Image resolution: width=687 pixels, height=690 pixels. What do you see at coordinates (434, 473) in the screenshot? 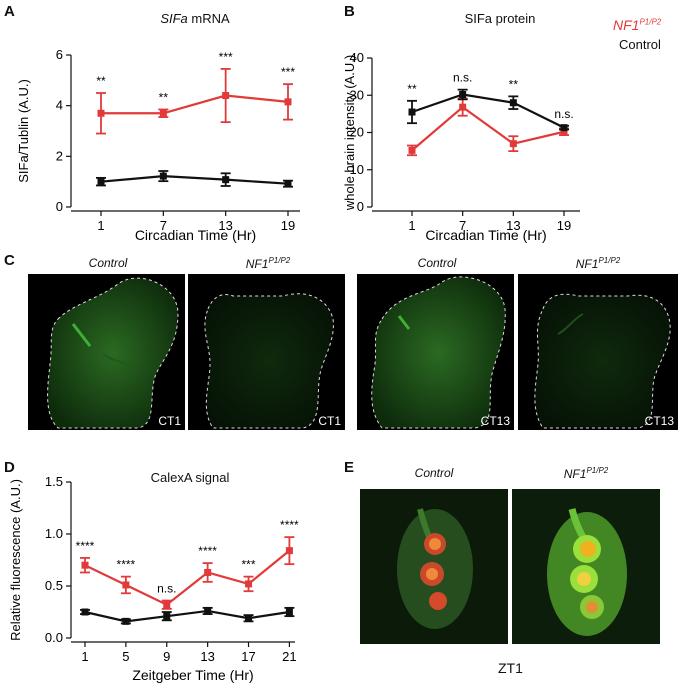
I see `micro-e-caption-1: Control` at bounding box center [434, 473].